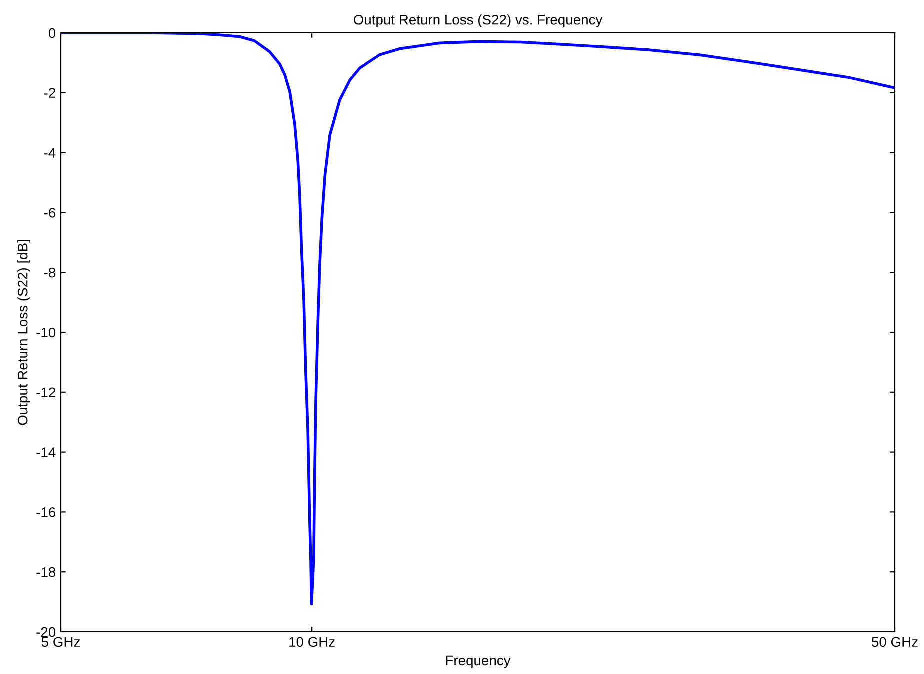 This screenshot has height=674, width=924. I want to click on x-axis-title: Frequency, so click(478, 662).